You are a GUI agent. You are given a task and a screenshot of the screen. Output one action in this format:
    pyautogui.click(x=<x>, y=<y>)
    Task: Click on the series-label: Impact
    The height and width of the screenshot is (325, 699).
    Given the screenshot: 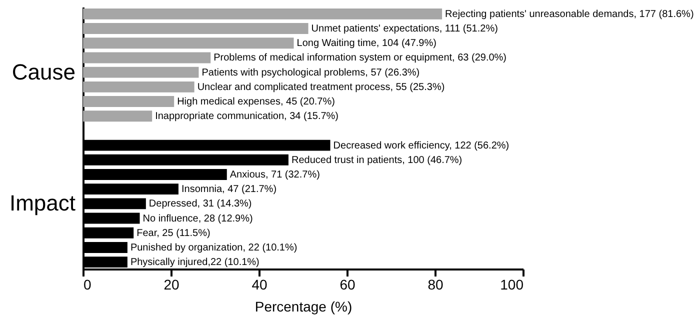 What is the action you would take?
    pyautogui.click(x=42, y=203)
    